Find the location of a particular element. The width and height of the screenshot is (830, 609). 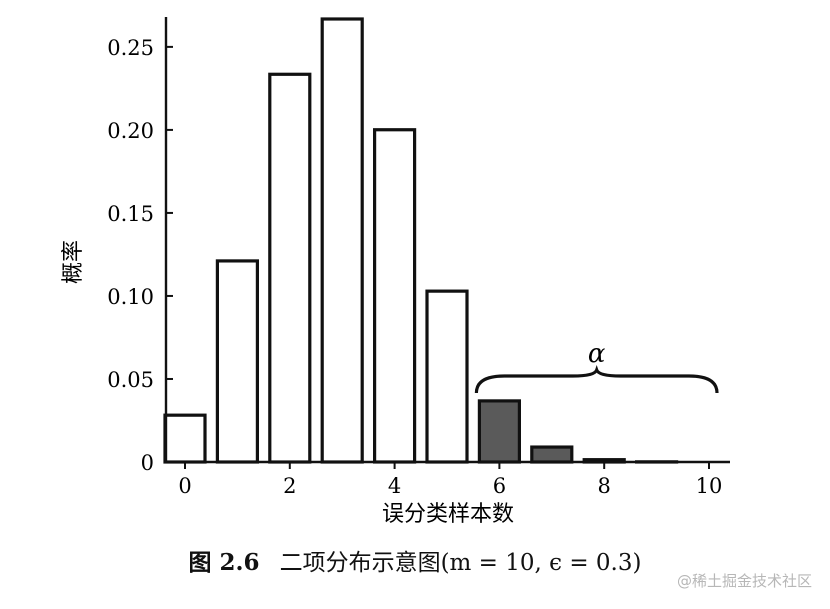

x-ticks-group: 0 2 4 6 8 10 is located at coordinates (450, 480).